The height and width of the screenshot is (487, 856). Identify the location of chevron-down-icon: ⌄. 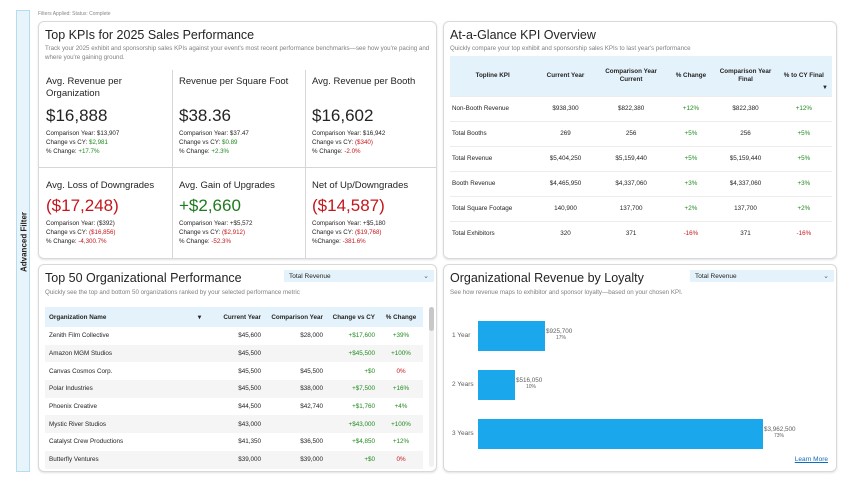
(826, 276).